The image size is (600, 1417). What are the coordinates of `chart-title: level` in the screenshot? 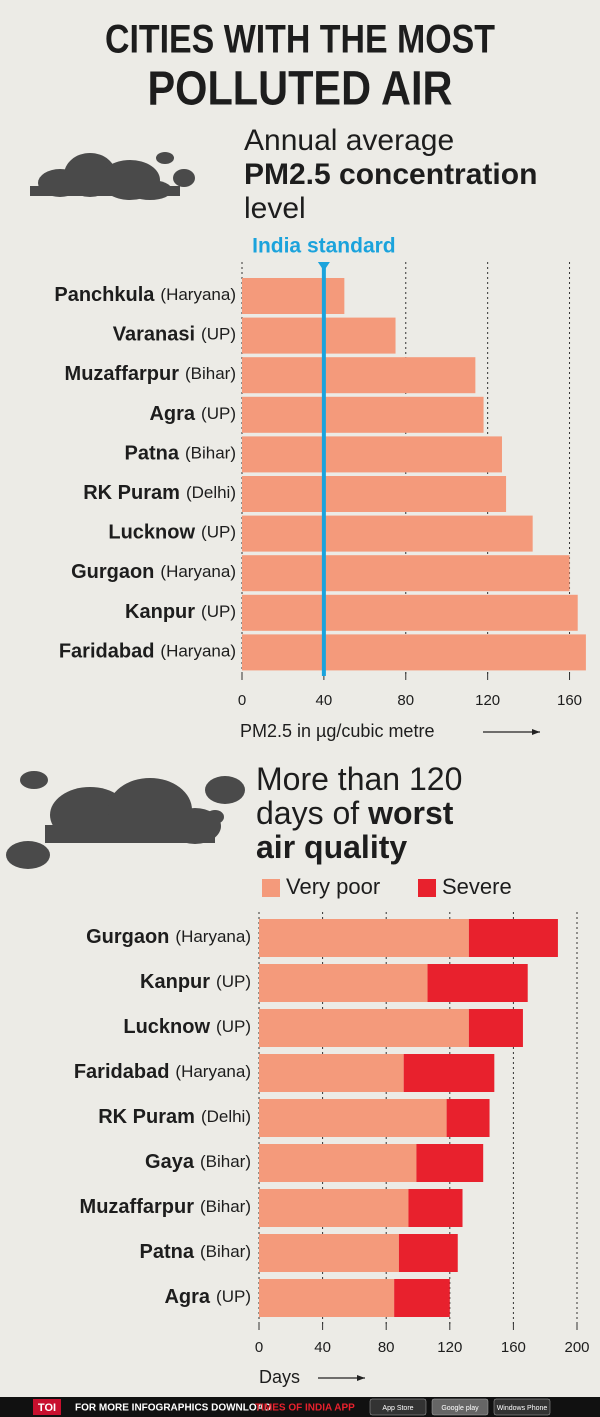 It's located at (275, 208).